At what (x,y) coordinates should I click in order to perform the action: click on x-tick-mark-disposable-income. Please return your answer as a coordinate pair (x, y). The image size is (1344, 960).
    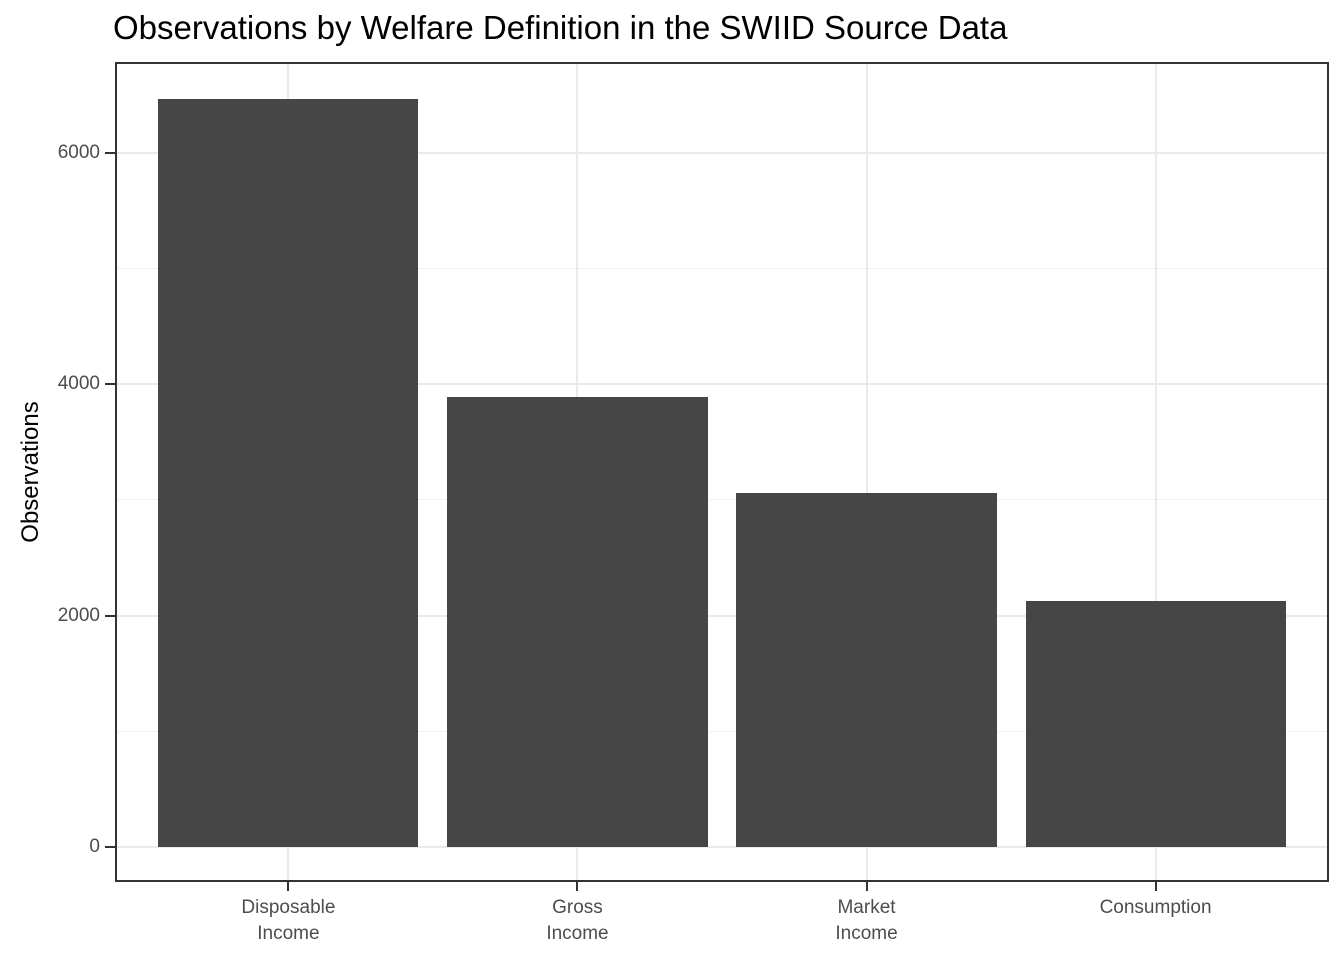
    Looking at the image, I should click on (288, 886).